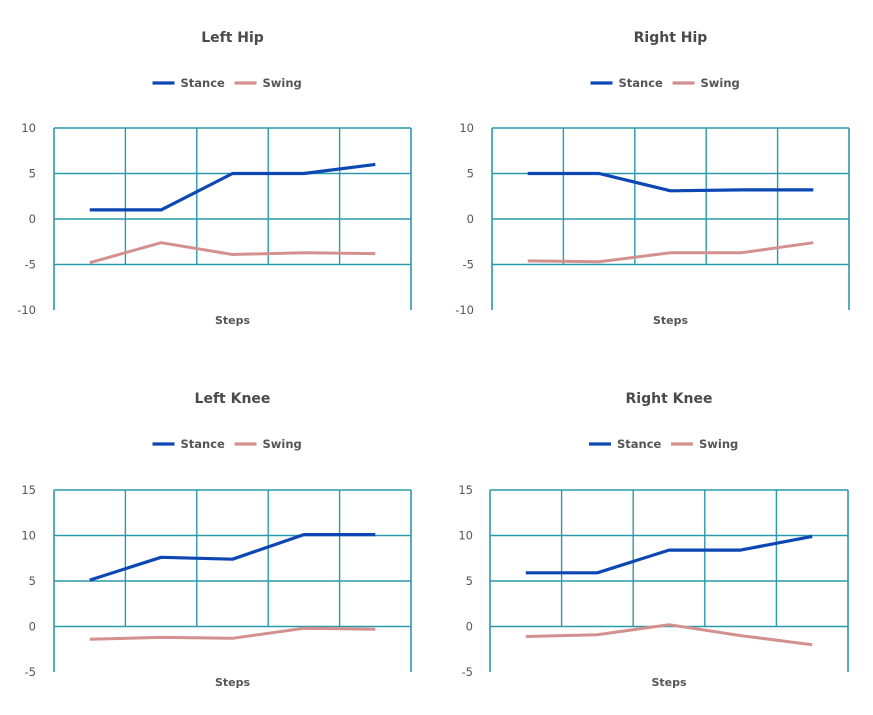 The height and width of the screenshot is (715, 873). What do you see at coordinates (671, 38) in the screenshot?
I see `chart-title: Right Hip` at bounding box center [671, 38].